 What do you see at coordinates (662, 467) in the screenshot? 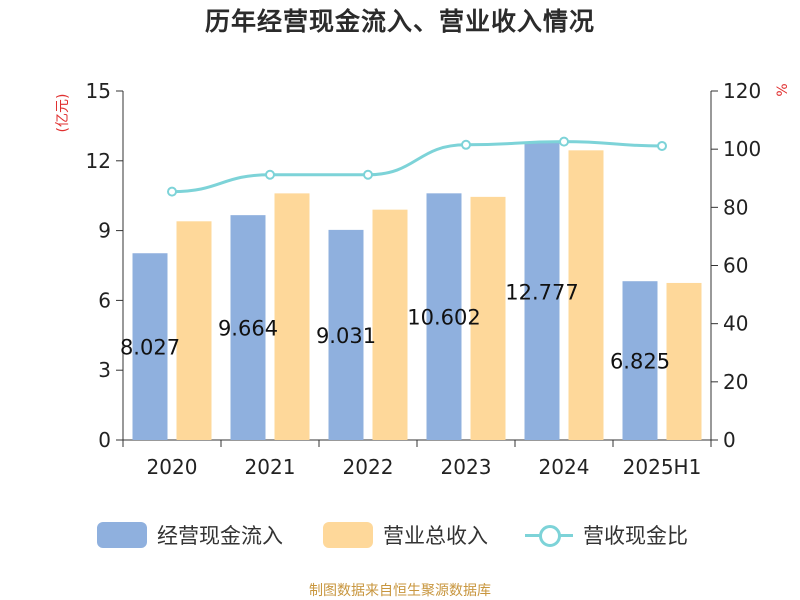
I see `x-tick-label: 2025H1` at bounding box center [662, 467].